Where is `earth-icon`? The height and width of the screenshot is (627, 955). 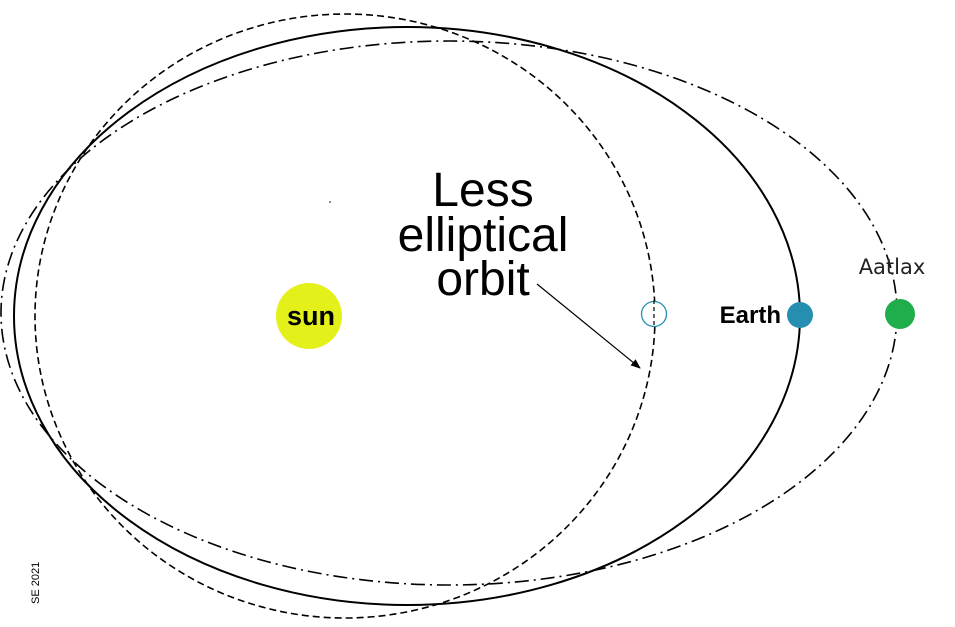 earth-icon is located at coordinates (800, 315).